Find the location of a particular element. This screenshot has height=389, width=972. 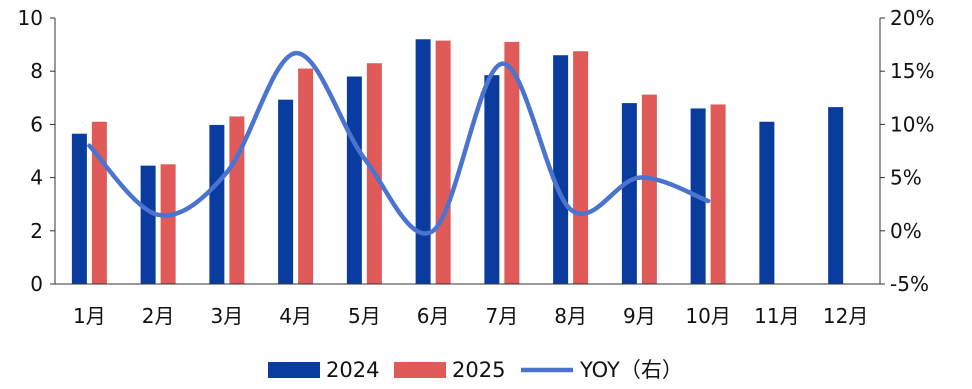

y-right-tick-label: 20% is located at coordinates (912, 18).